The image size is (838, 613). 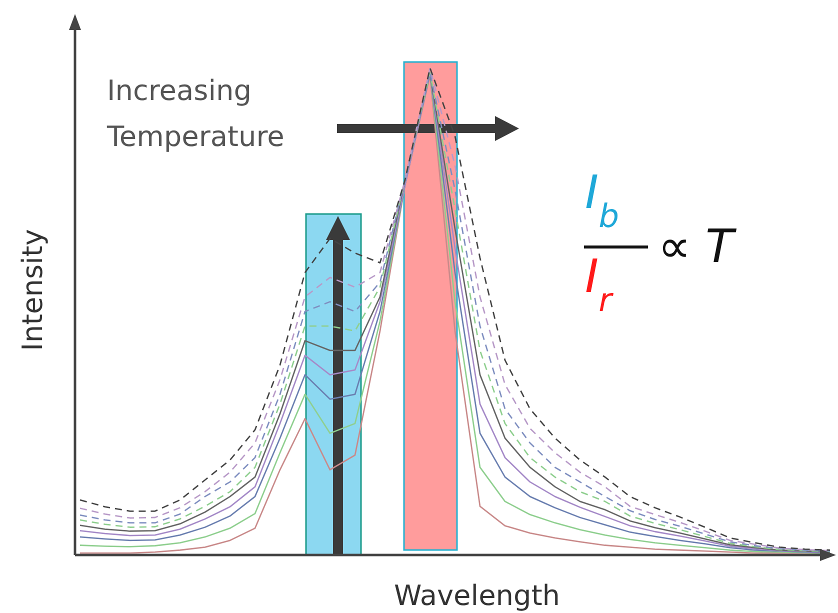 I want to click on annotation: I$_{b}$, so click(x=602, y=200).